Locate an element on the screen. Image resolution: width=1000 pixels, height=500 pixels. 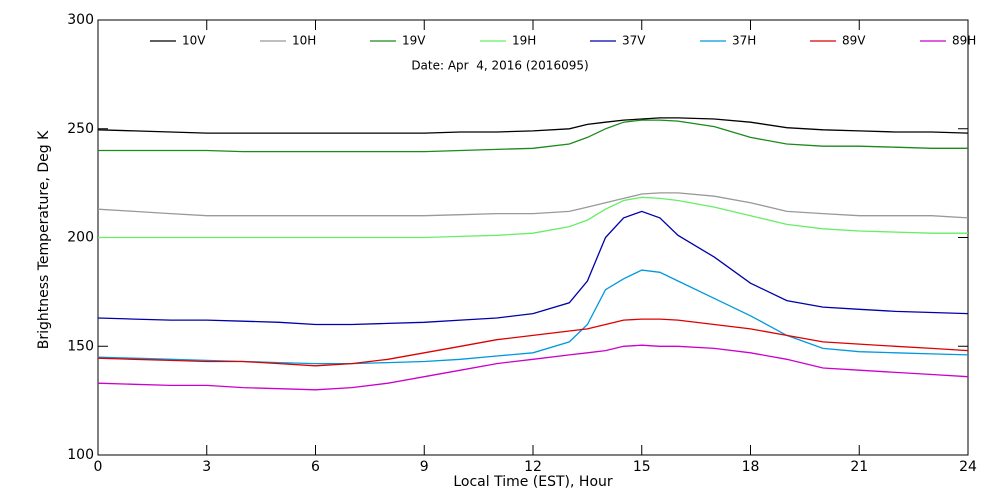
x-tick-label: 6 is located at coordinates (315, 467).